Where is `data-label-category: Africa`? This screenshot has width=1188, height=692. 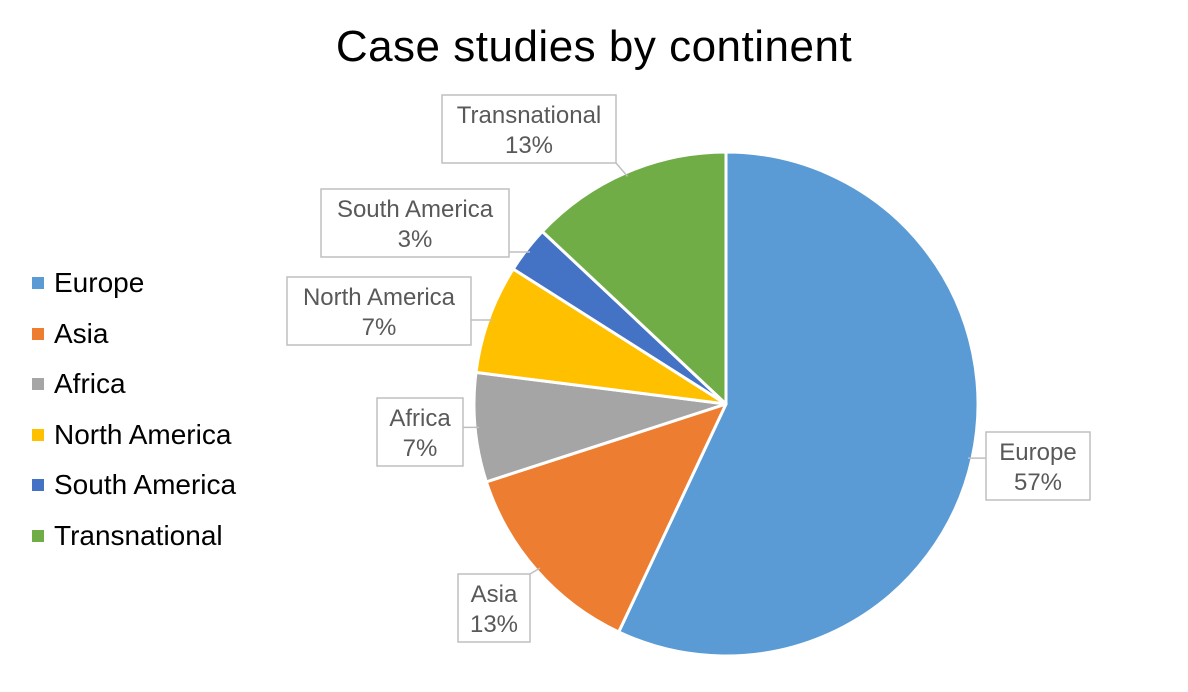 data-label-category: Africa is located at coordinates (420, 418).